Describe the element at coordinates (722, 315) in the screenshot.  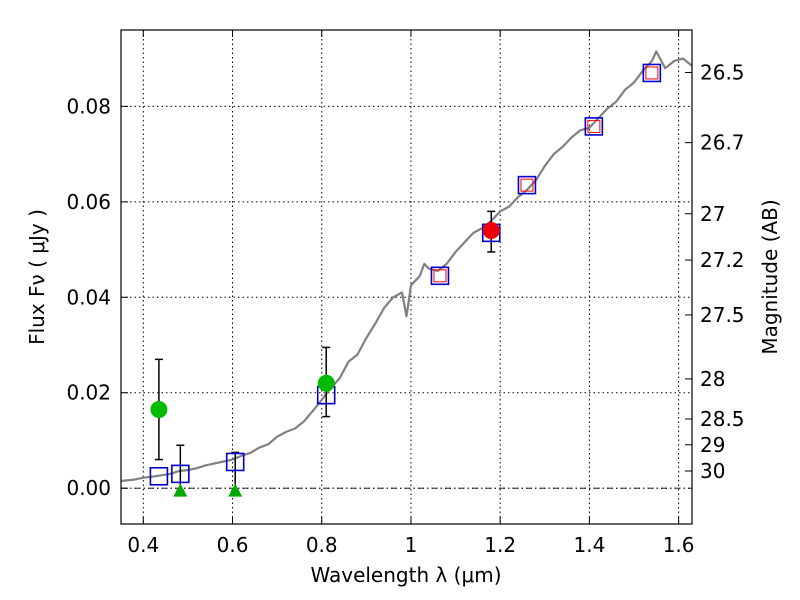
I see `magnitude-tick-label: 27.5` at that location.